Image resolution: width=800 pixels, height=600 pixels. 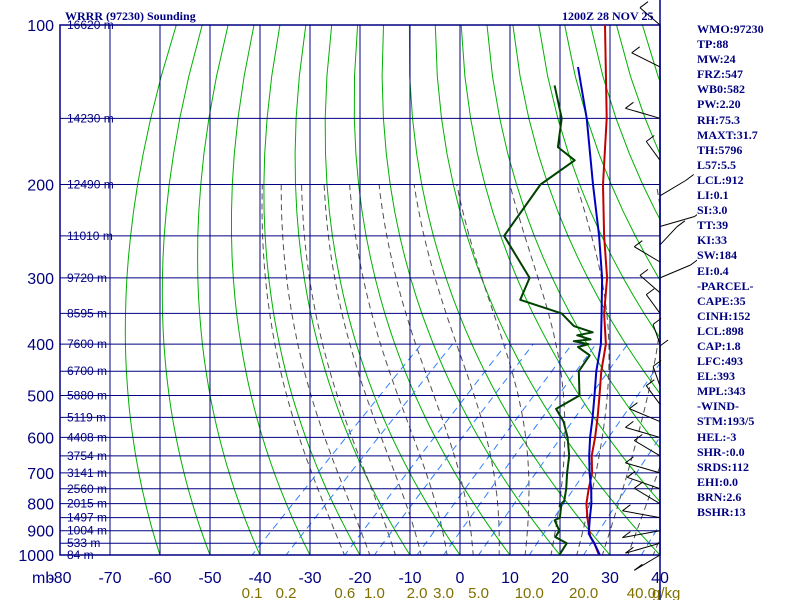 What do you see at coordinates (90, 236) in the screenshot?
I see `height-label: 11010 m` at bounding box center [90, 236].